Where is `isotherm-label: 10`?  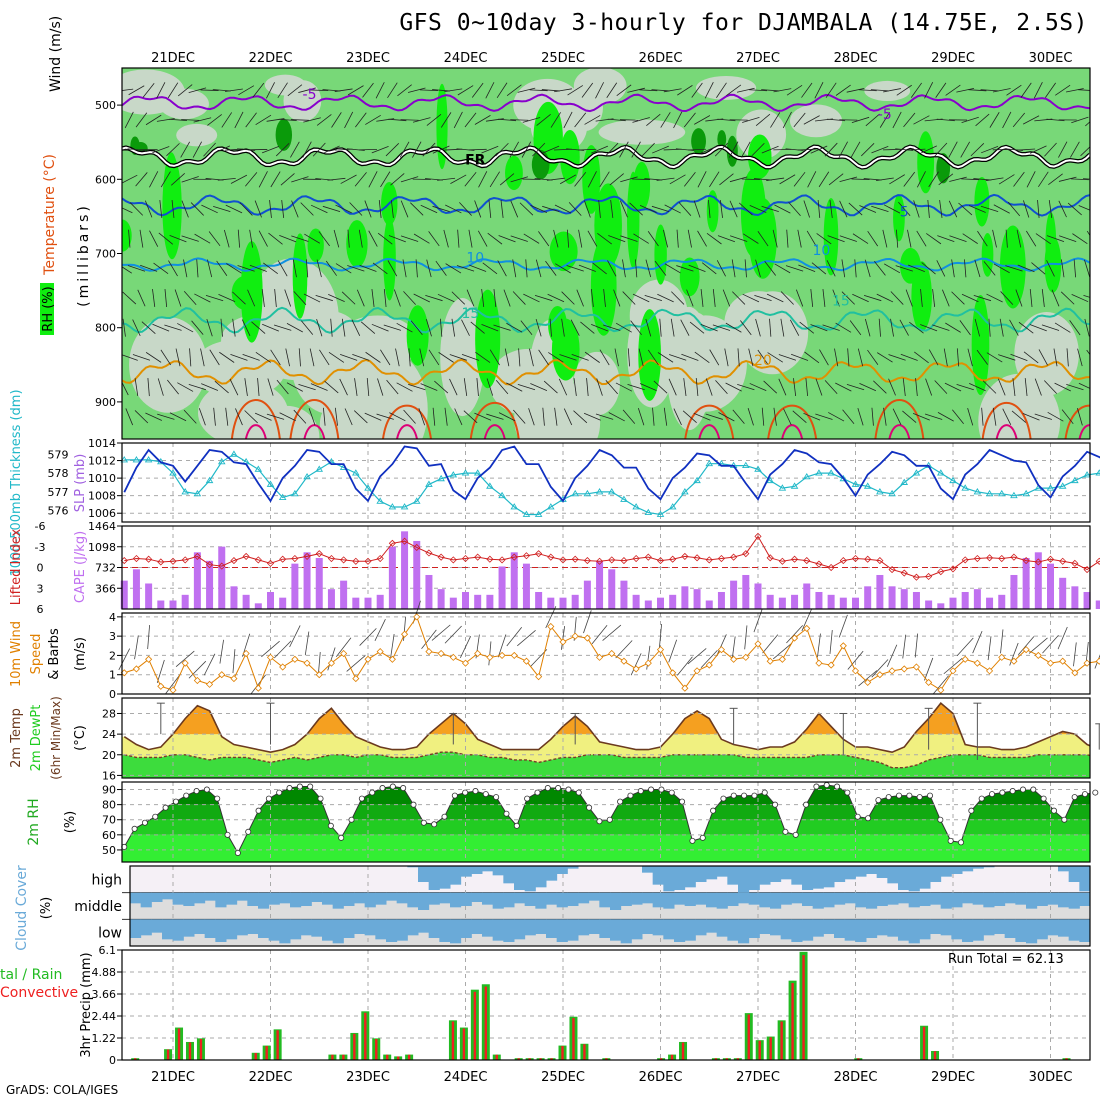 isotherm-label: 10 is located at coordinates (475, 258).